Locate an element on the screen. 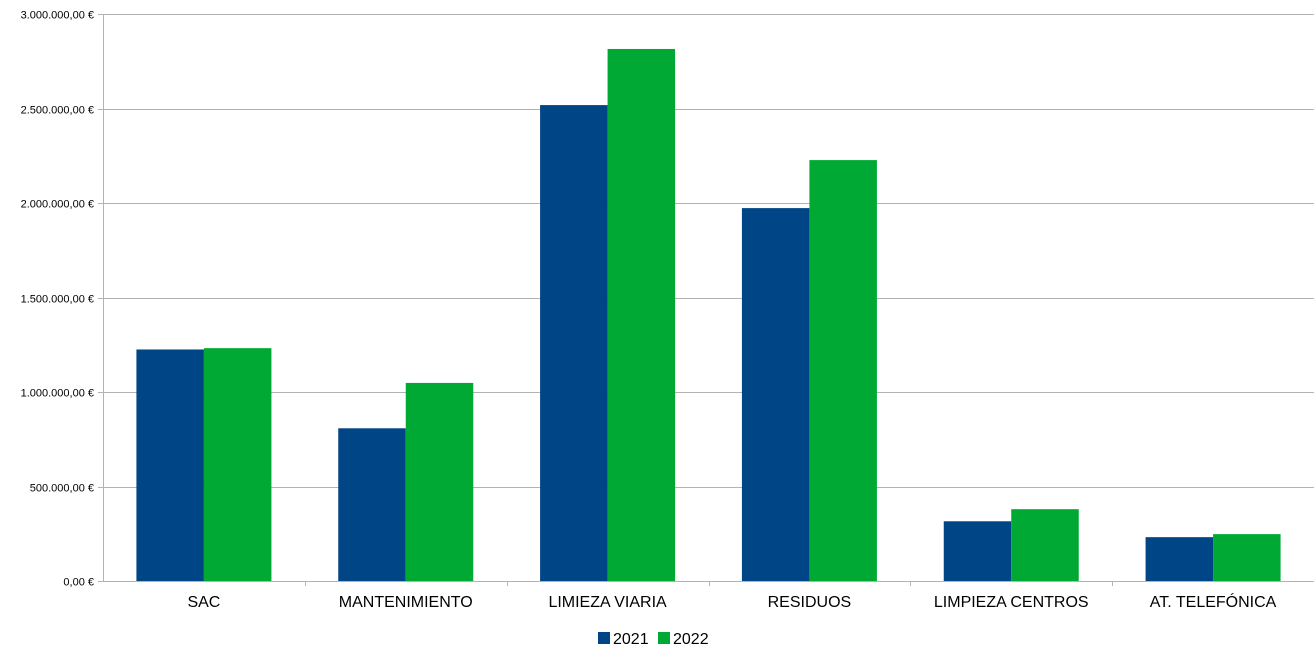 This screenshot has width=1314, height=653. y-tick-label: 3.000.000,00 € is located at coordinates (57, 16).